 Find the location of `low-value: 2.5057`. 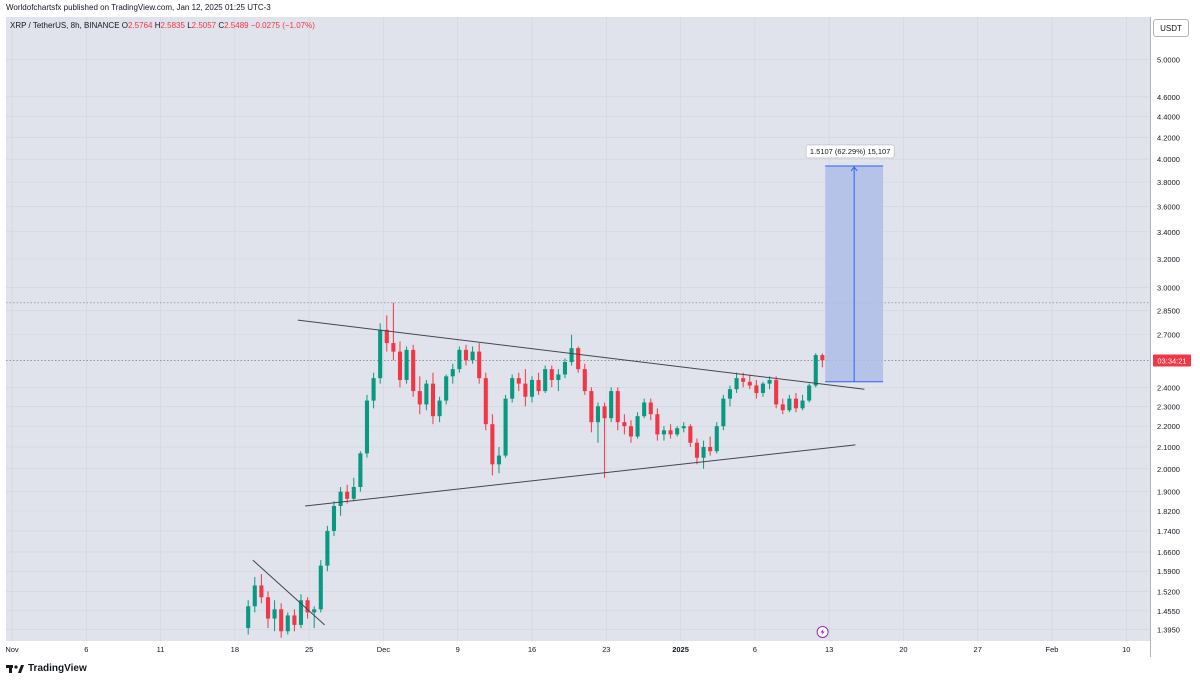

low-value: 2.5057 is located at coordinates (204, 25).